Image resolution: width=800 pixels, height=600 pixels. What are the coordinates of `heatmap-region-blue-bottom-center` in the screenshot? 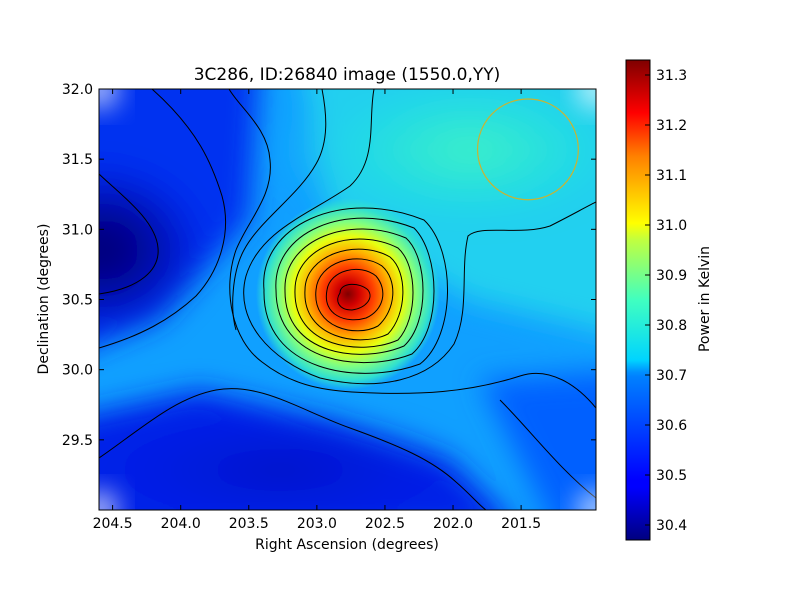 It's located at (284, 460).